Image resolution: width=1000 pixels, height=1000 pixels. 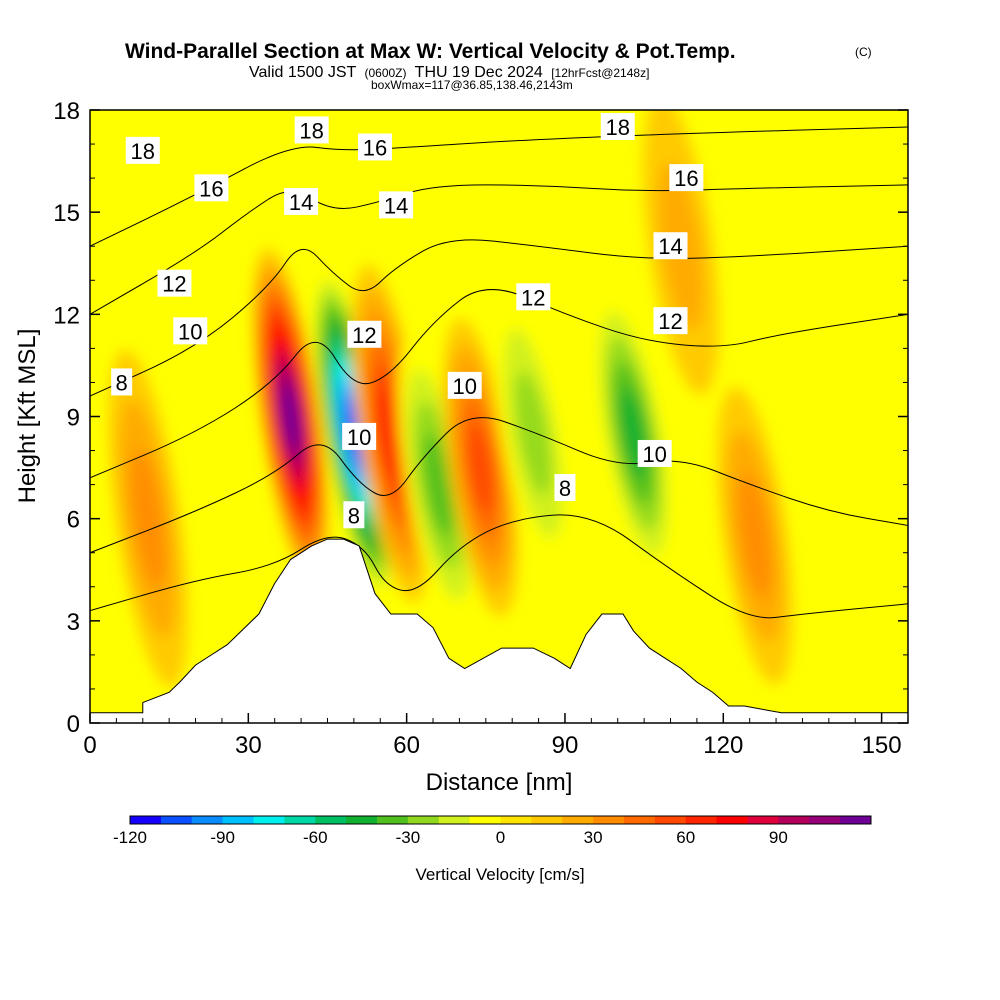 I want to click on x-tick-label: 150, so click(x=882, y=745).